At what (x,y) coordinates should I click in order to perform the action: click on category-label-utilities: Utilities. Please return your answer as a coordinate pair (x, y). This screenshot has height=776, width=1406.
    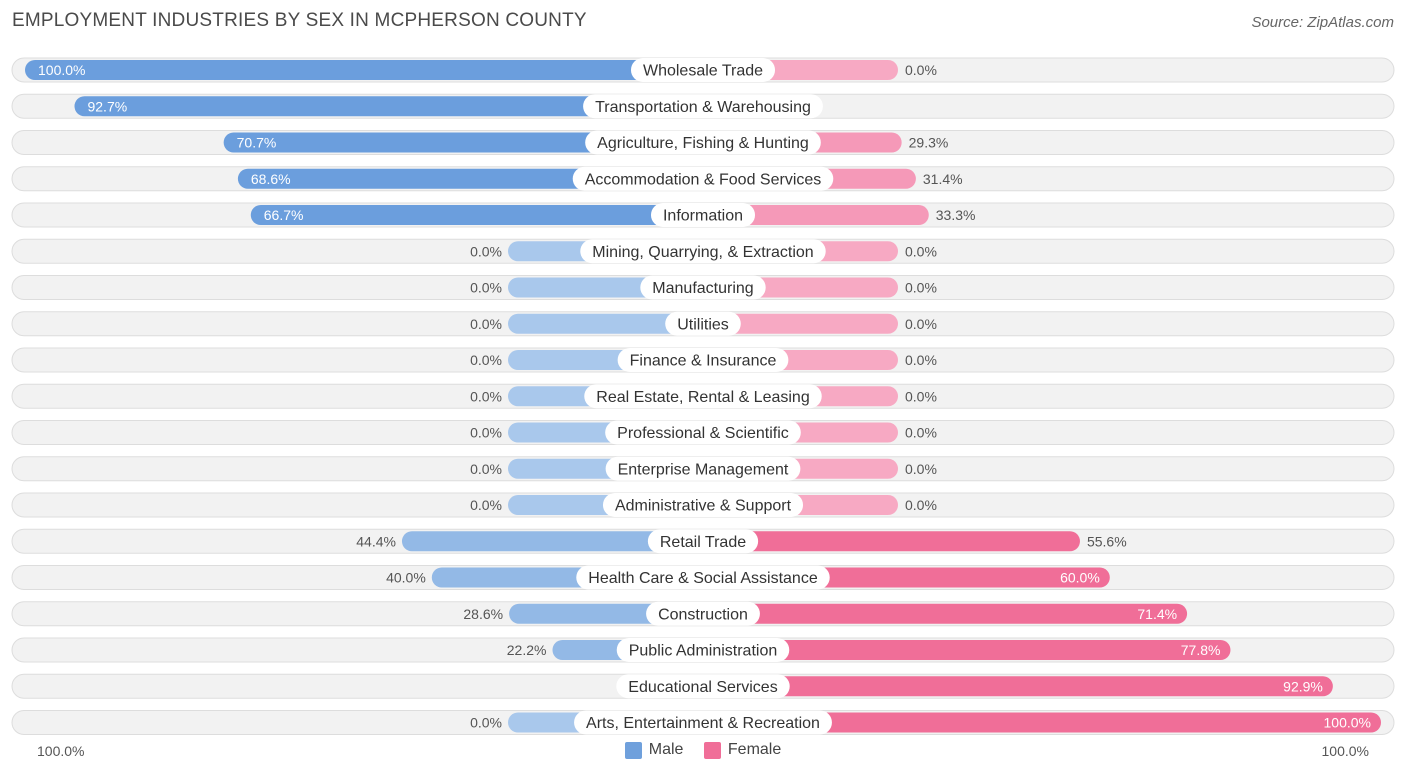
    Looking at the image, I should click on (703, 324).